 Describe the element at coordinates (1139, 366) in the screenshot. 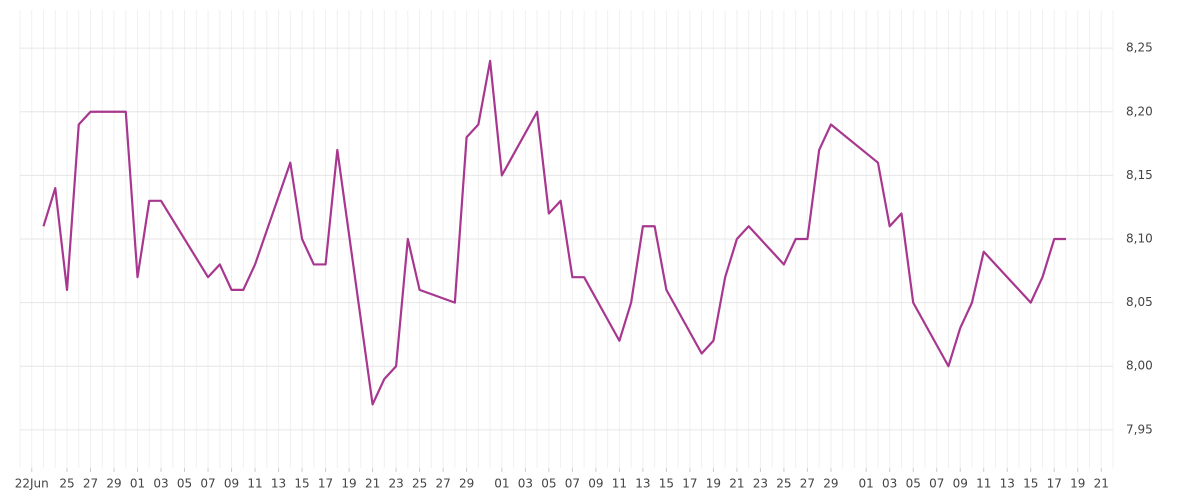

I see `y-tick-label: 8,00` at that location.